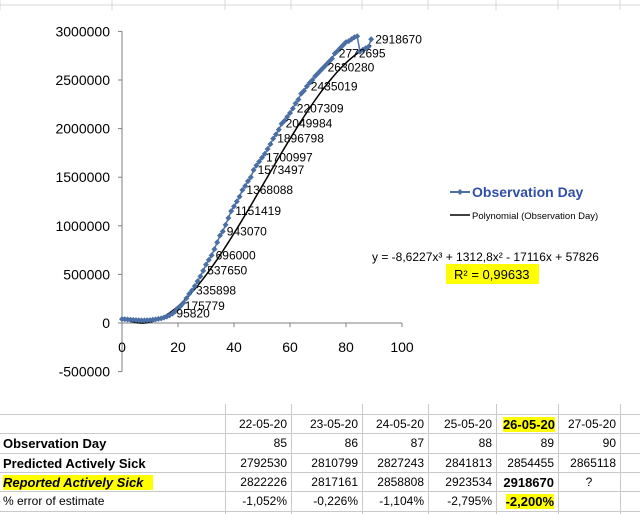 This screenshot has width=640, height=514. I want to click on table-cell: -1,052%, so click(264, 501).